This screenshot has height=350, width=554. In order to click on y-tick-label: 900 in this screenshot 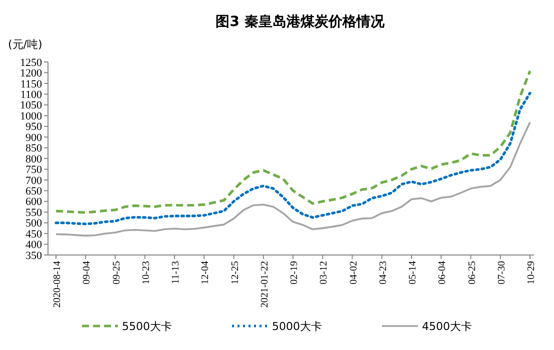, I will do `click(34, 138)`.